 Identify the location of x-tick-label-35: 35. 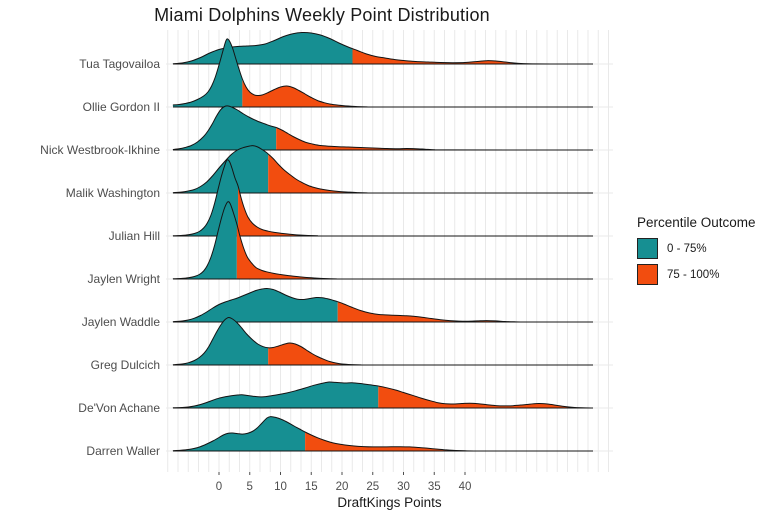
(434, 487).